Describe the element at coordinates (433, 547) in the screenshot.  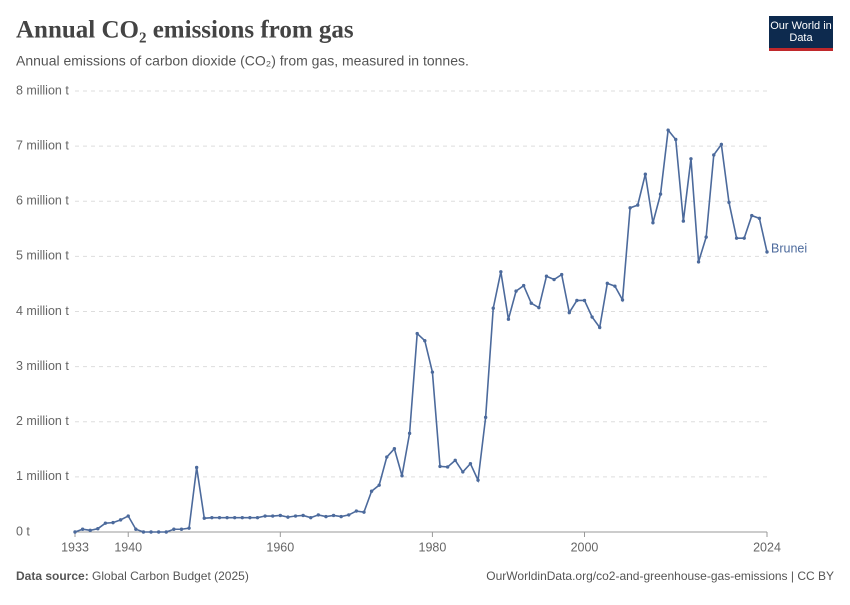
I see `x-tick-label: 1980` at that location.